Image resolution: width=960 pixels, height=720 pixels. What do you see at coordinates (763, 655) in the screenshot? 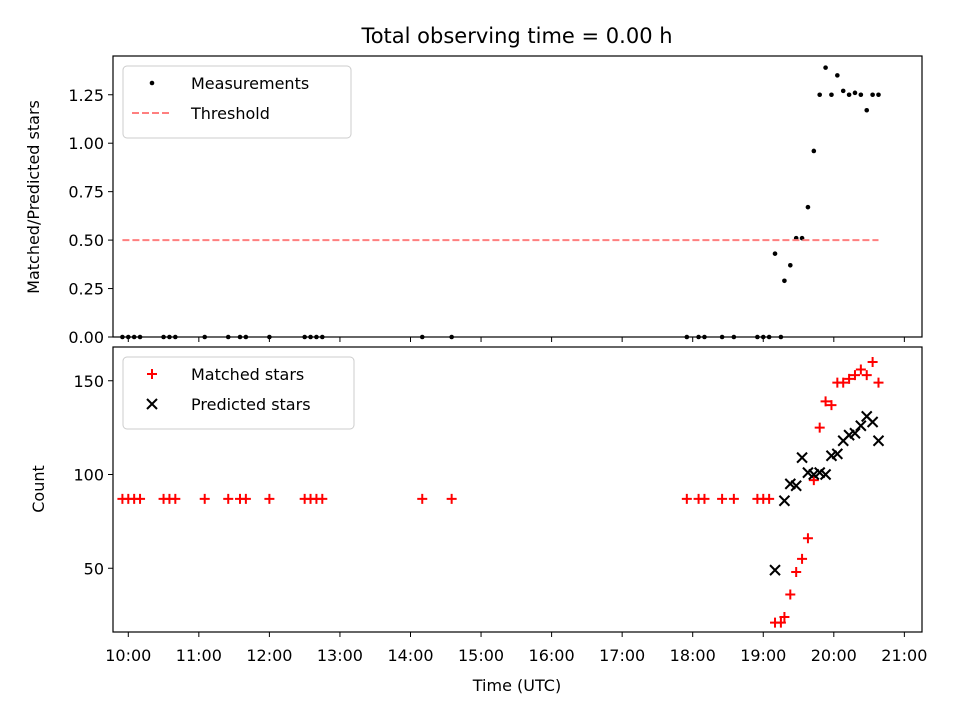
I see `x-tick-label: 19:00` at bounding box center [763, 655].